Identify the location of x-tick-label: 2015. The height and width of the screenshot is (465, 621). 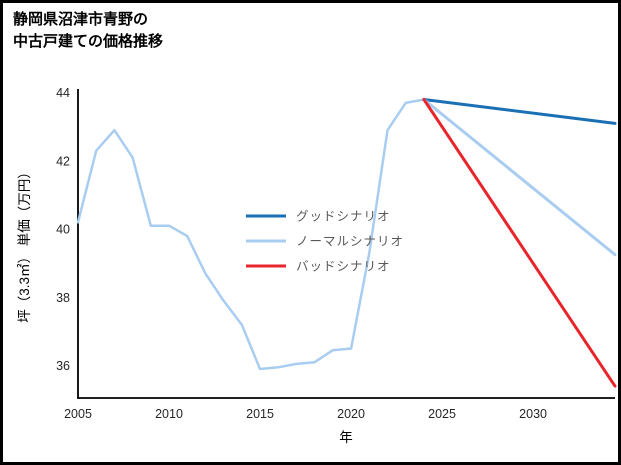
(260, 414).